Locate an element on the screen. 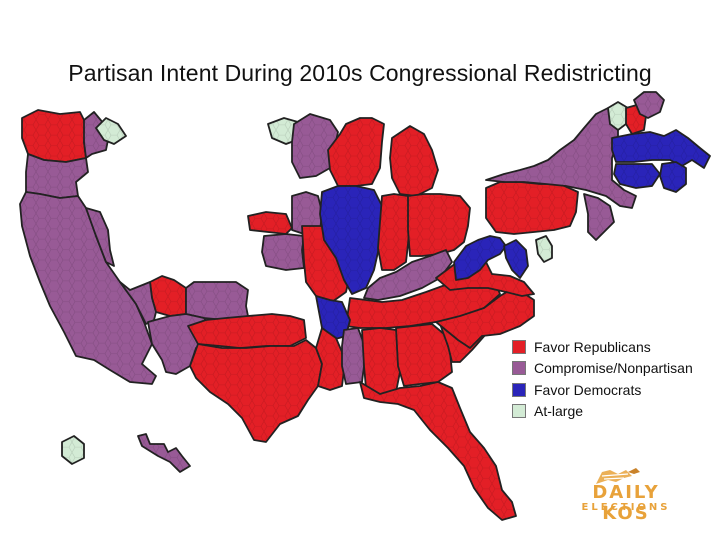 The height and width of the screenshot is (540, 720). legend-swatch-democratic is located at coordinates (519, 389).